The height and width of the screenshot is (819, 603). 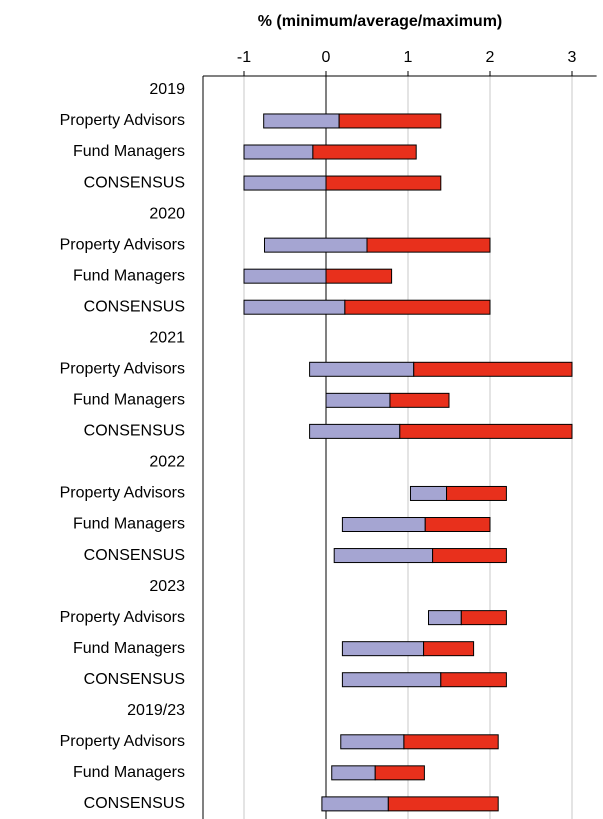 What do you see at coordinates (167, 586) in the screenshot?
I see `y-tick-label: 2023` at bounding box center [167, 586].